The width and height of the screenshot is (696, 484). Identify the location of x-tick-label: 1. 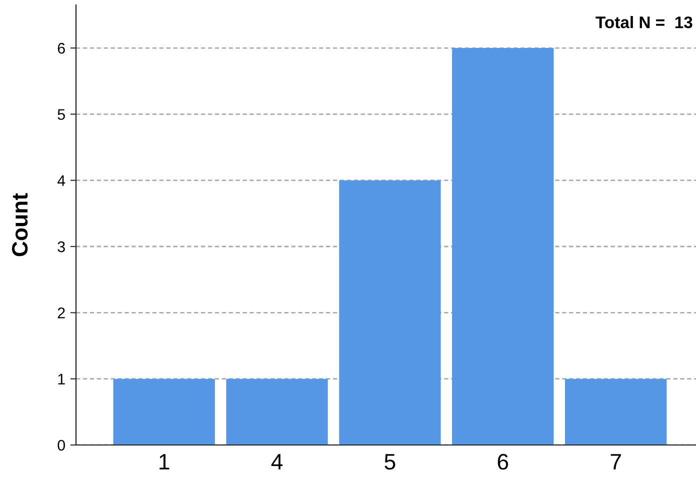
(165, 462).